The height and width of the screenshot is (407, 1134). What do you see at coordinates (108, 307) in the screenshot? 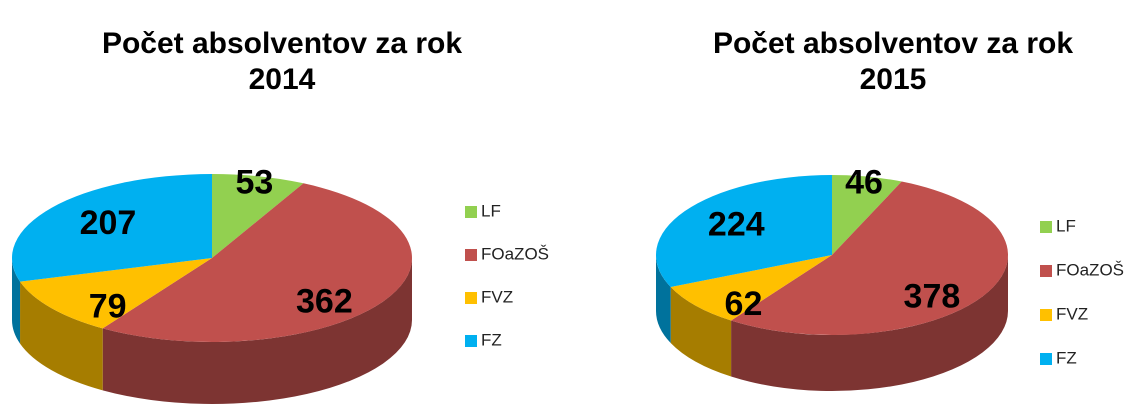
I see `data-label: 79` at bounding box center [108, 307].